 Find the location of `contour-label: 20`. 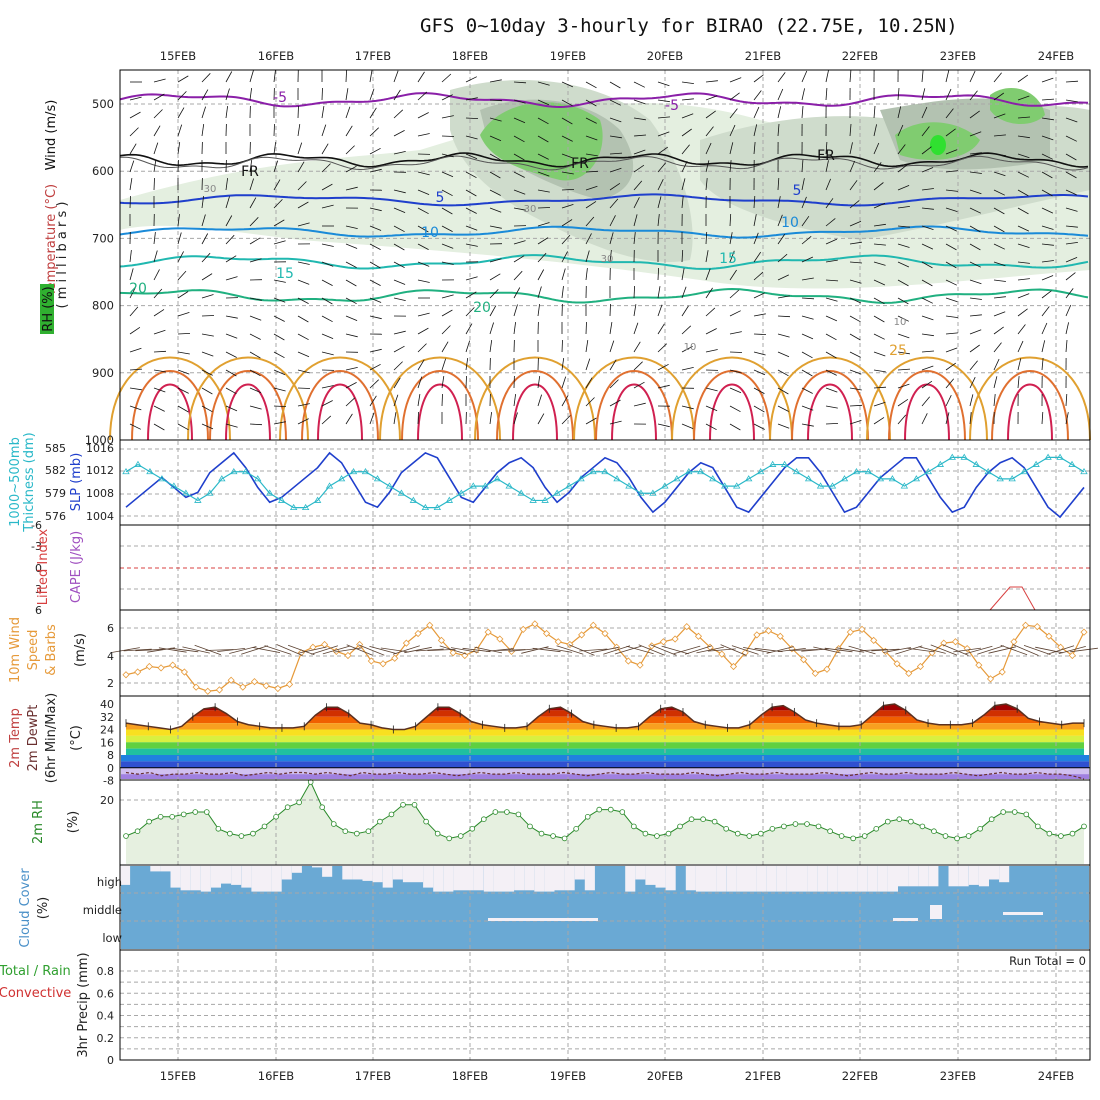

contour-label: 20 is located at coordinates (482, 308).